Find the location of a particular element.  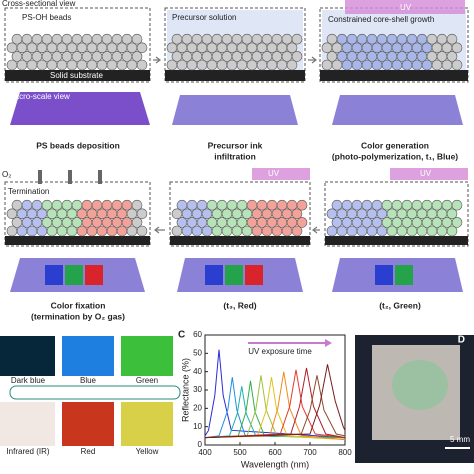

scale-label: 5 mm is located at coordinates (460, 439).